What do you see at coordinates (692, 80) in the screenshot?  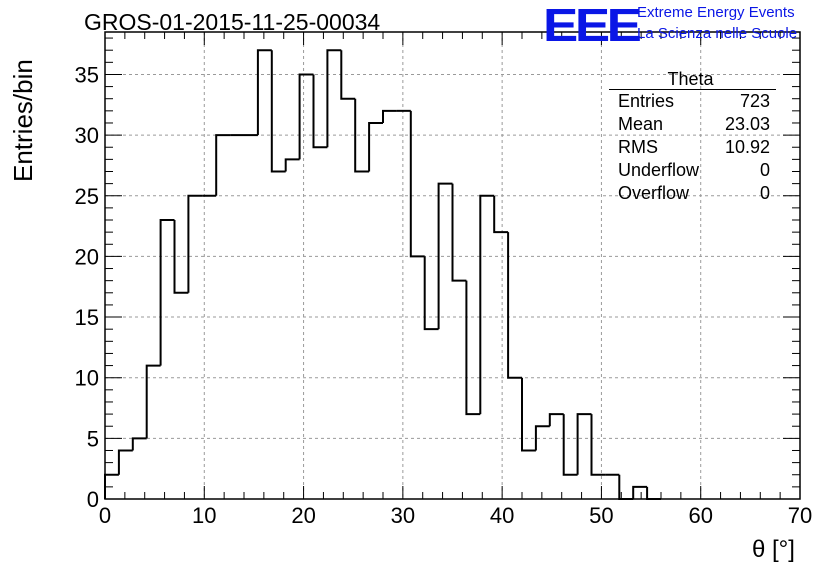 I see `stats-title: Theta` at bounding box center [692, 80].